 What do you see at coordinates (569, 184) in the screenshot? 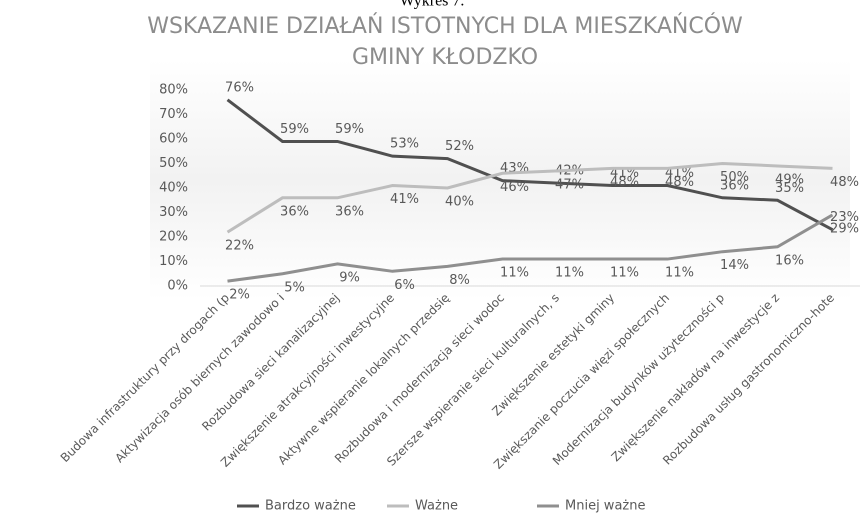
I see `data-label: 47%` at bounding box center [569, 184].